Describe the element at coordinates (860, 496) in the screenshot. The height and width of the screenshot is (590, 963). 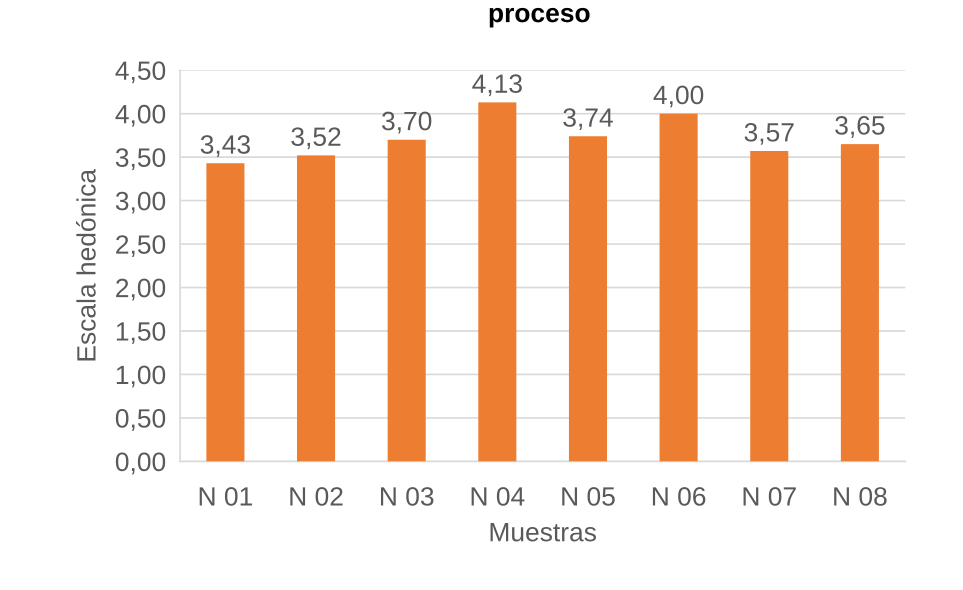
I see `x-tick-label: N 08` at that location.